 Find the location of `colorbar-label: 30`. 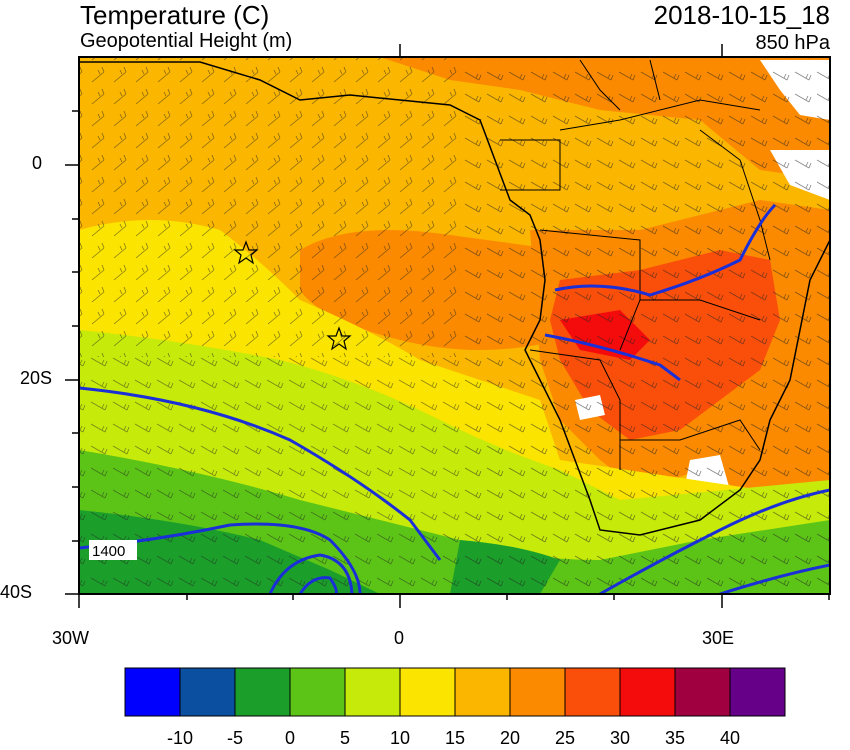

colorbar-label: 30 is located at coordinates (620, 738).